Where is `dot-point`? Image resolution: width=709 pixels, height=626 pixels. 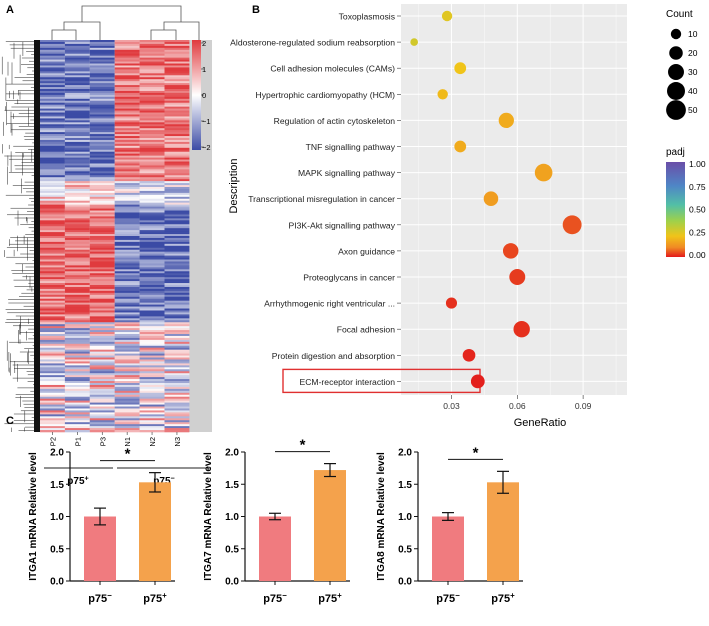
dot-point is located at coordinates (510, 251).